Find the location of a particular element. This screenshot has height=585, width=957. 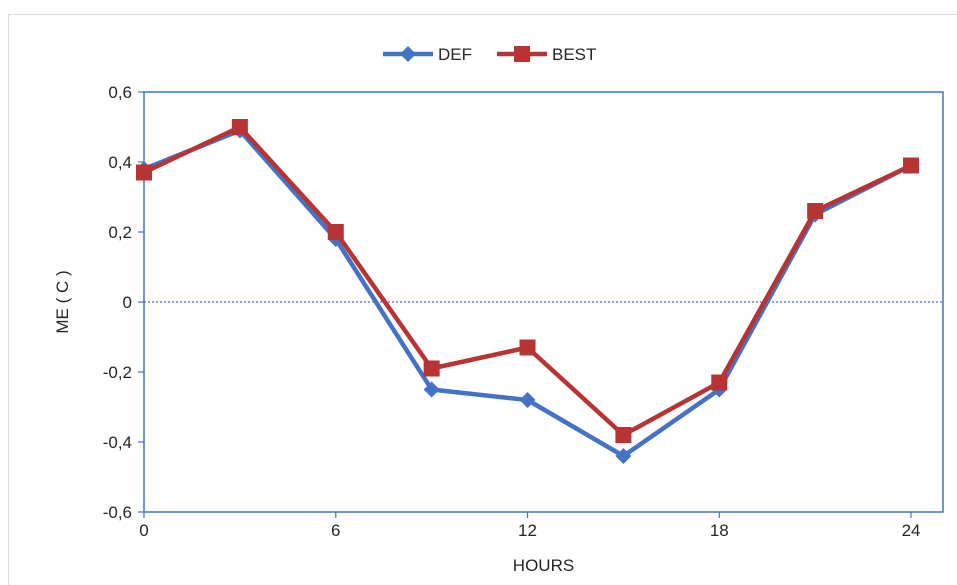

x-tick-label: 0 is located at coordinates (143, 530).